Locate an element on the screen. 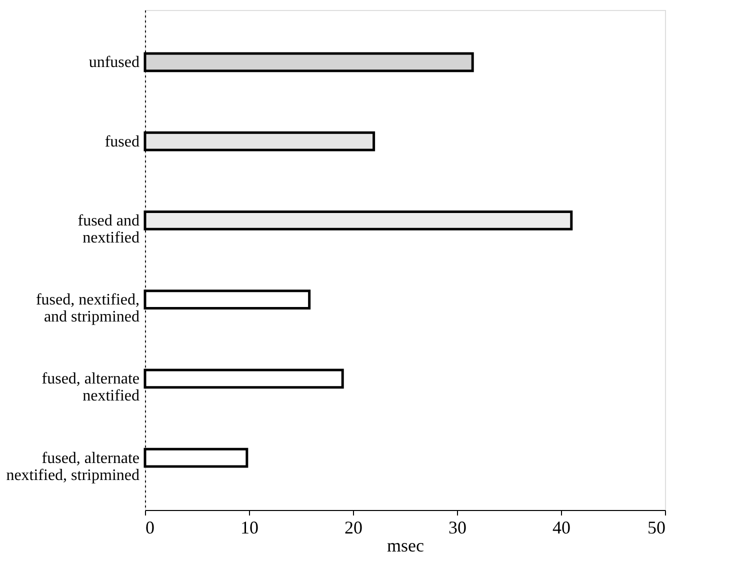  y-tick-label: fused is located at coordinates (122, 141).